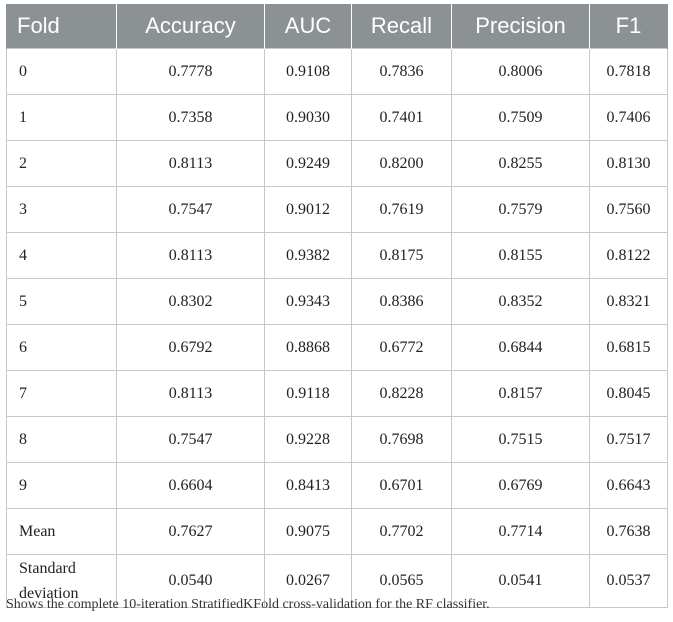 The width and height of the screenshot is (673, 622). What do you see at coordinates (308, 26) in the screenshot?
I see `header-auc: AUC` at bounding box center [308, 26].